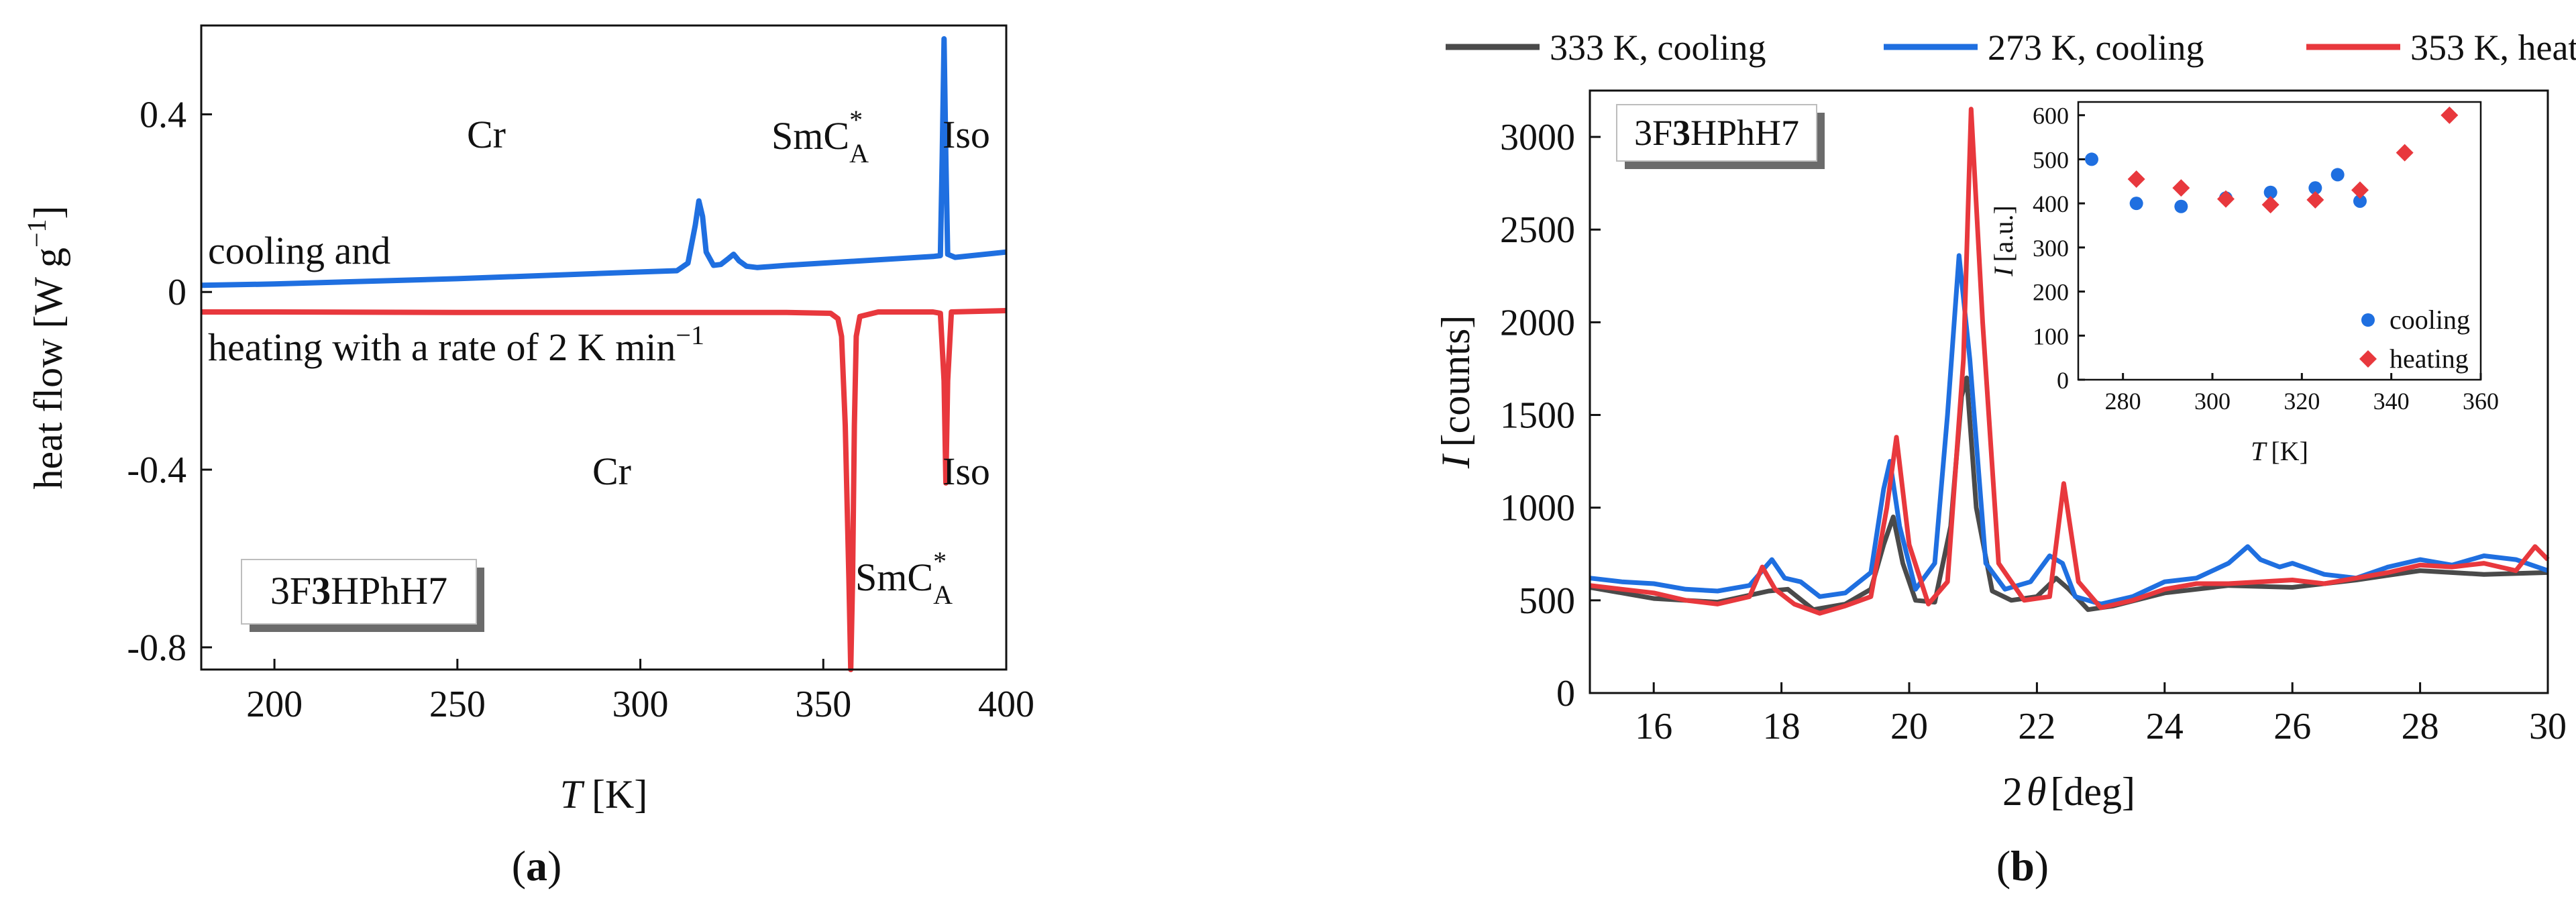  I want to click on inset-x-tick-label: 320, so click(2302, 401).